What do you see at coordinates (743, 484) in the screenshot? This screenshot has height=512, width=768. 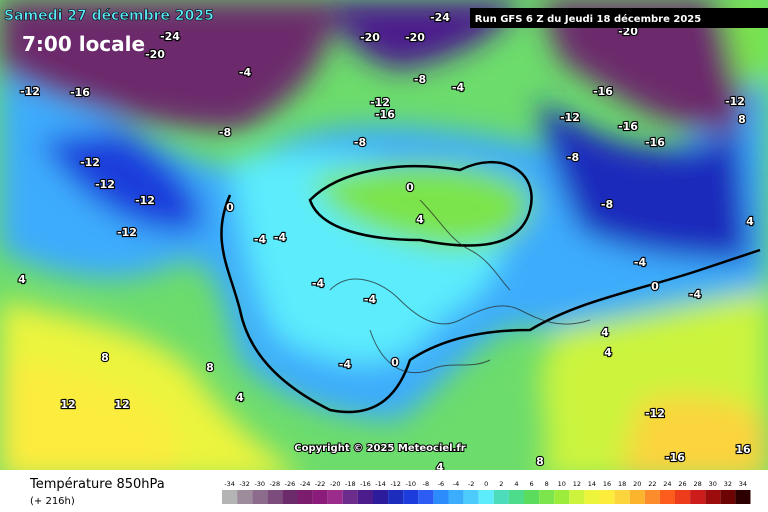 I see `legend-label: 34` at bounding box center [743, 484].